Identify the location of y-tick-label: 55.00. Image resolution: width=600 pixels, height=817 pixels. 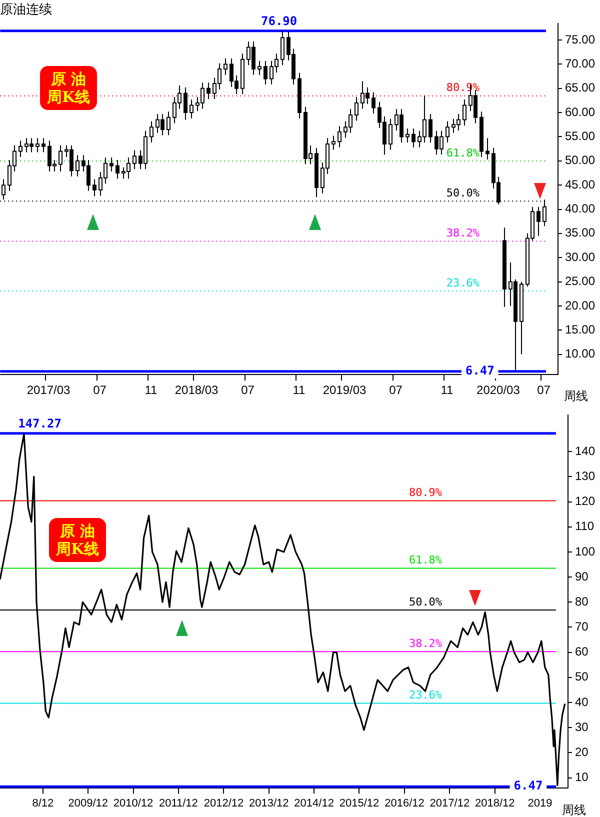
(580, 136).